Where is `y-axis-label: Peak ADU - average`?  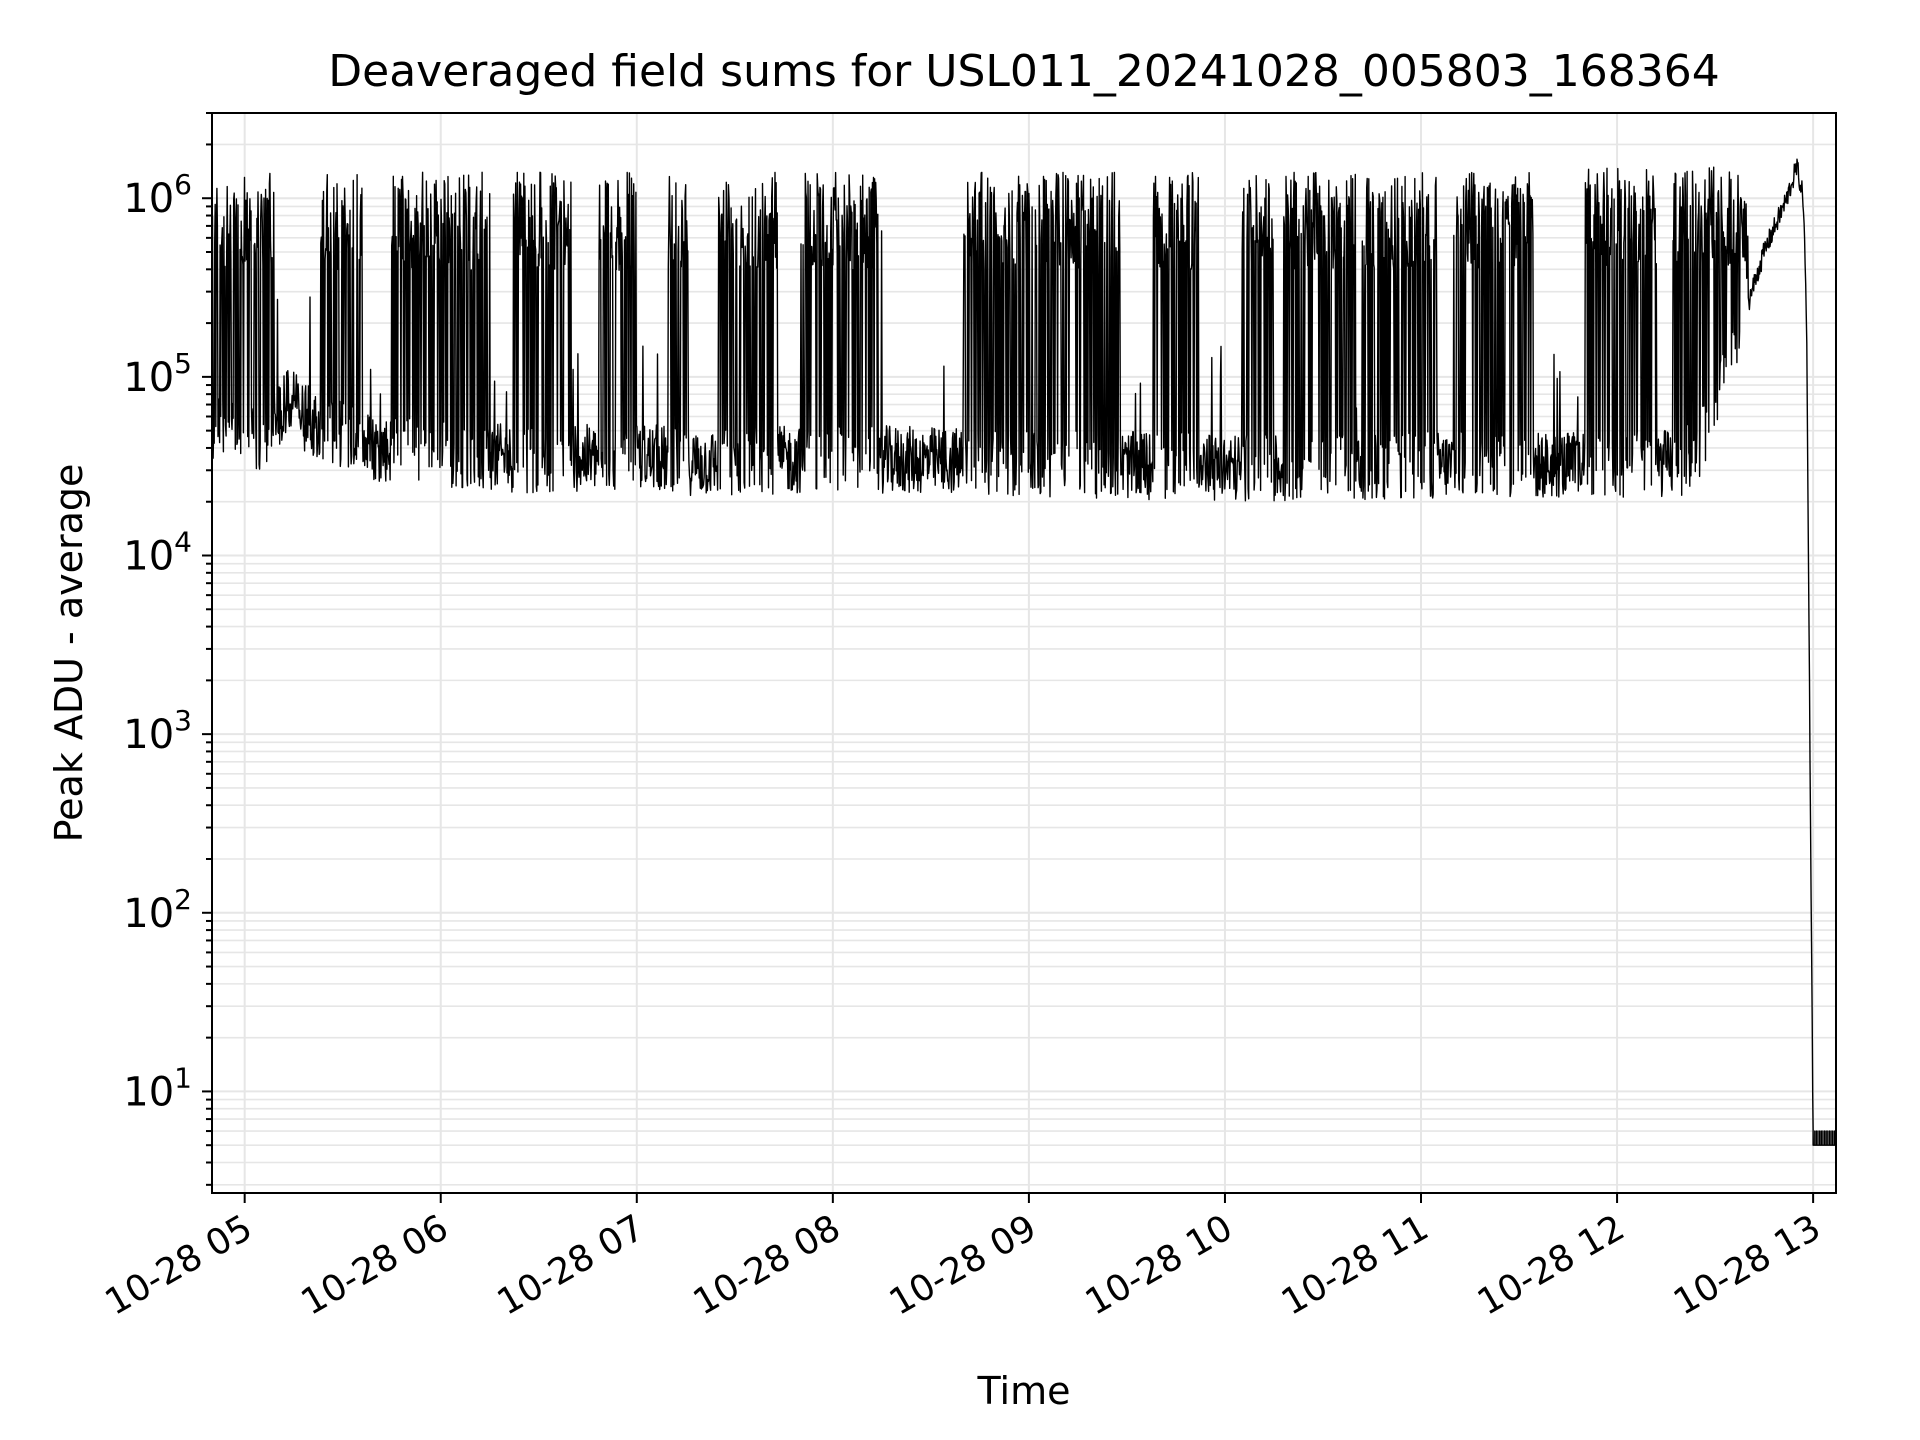
y-axis-label: Peak ADU - average is located at coordinates (69, 653).